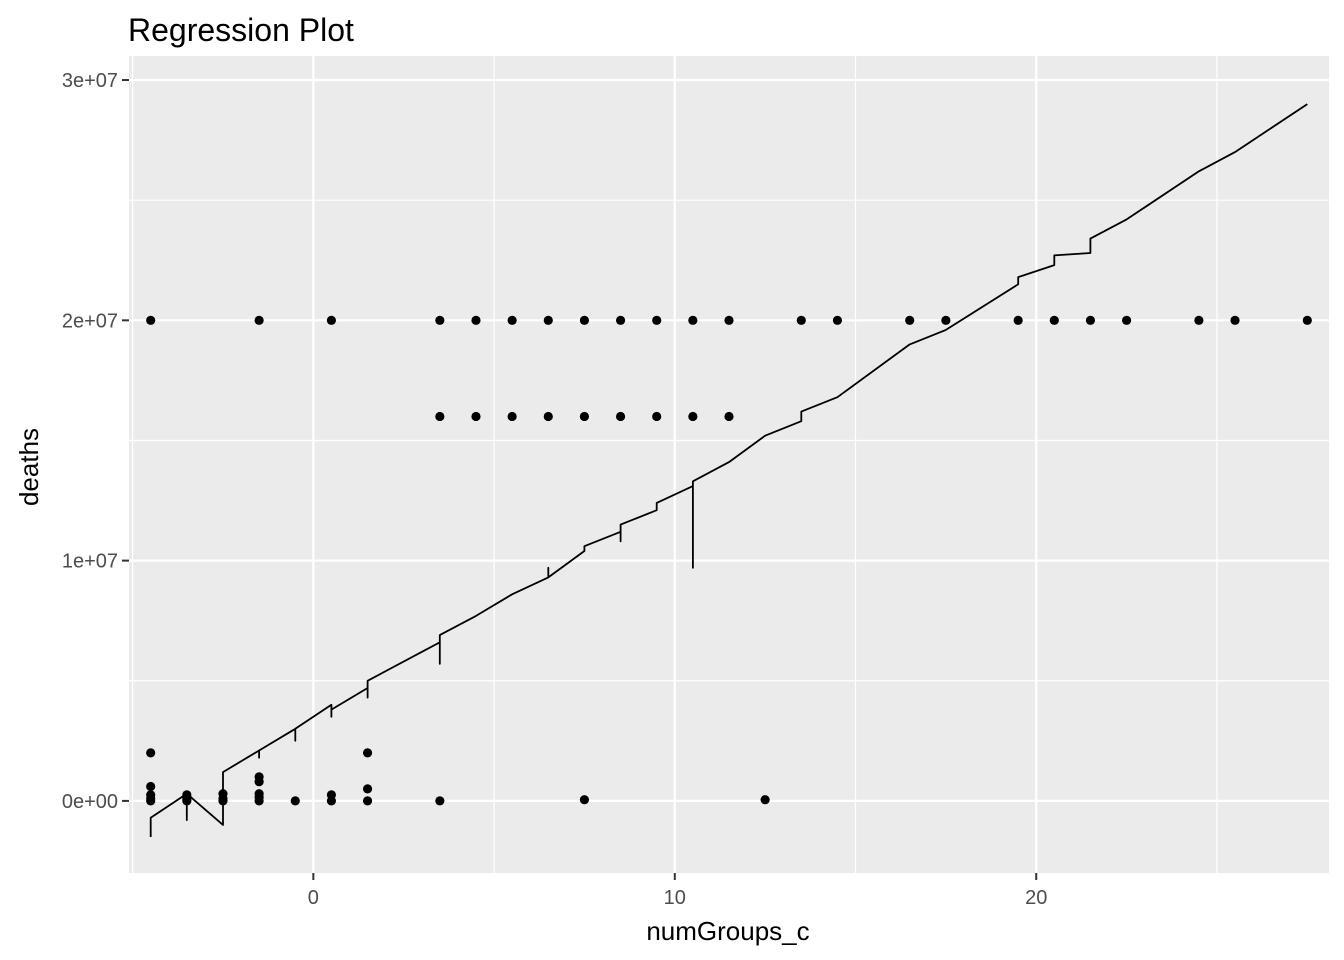 The height and width of the screenshot is (960, 1344). Describe the element at coordinates (675, 898) in the screenshot. I see `x-tick-label: 10` at that location.